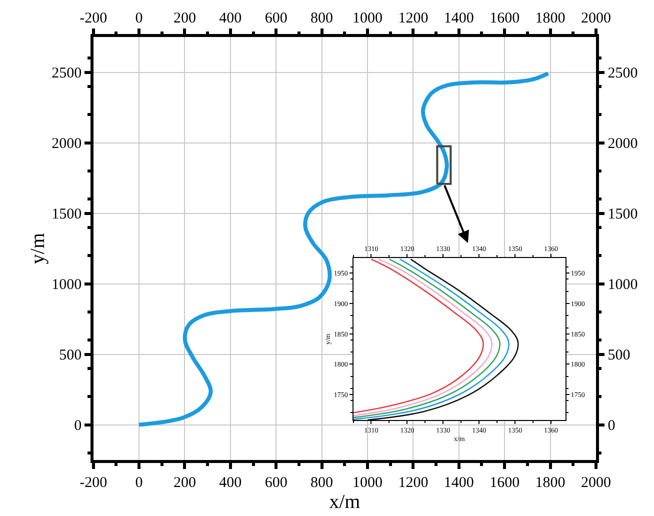 The width and height of the screenshot is (654, 516). What do you see at coordinates (67, 144) in the screenshot?
I see `y-tick-label: 2000` at bounding box center [67, 144].